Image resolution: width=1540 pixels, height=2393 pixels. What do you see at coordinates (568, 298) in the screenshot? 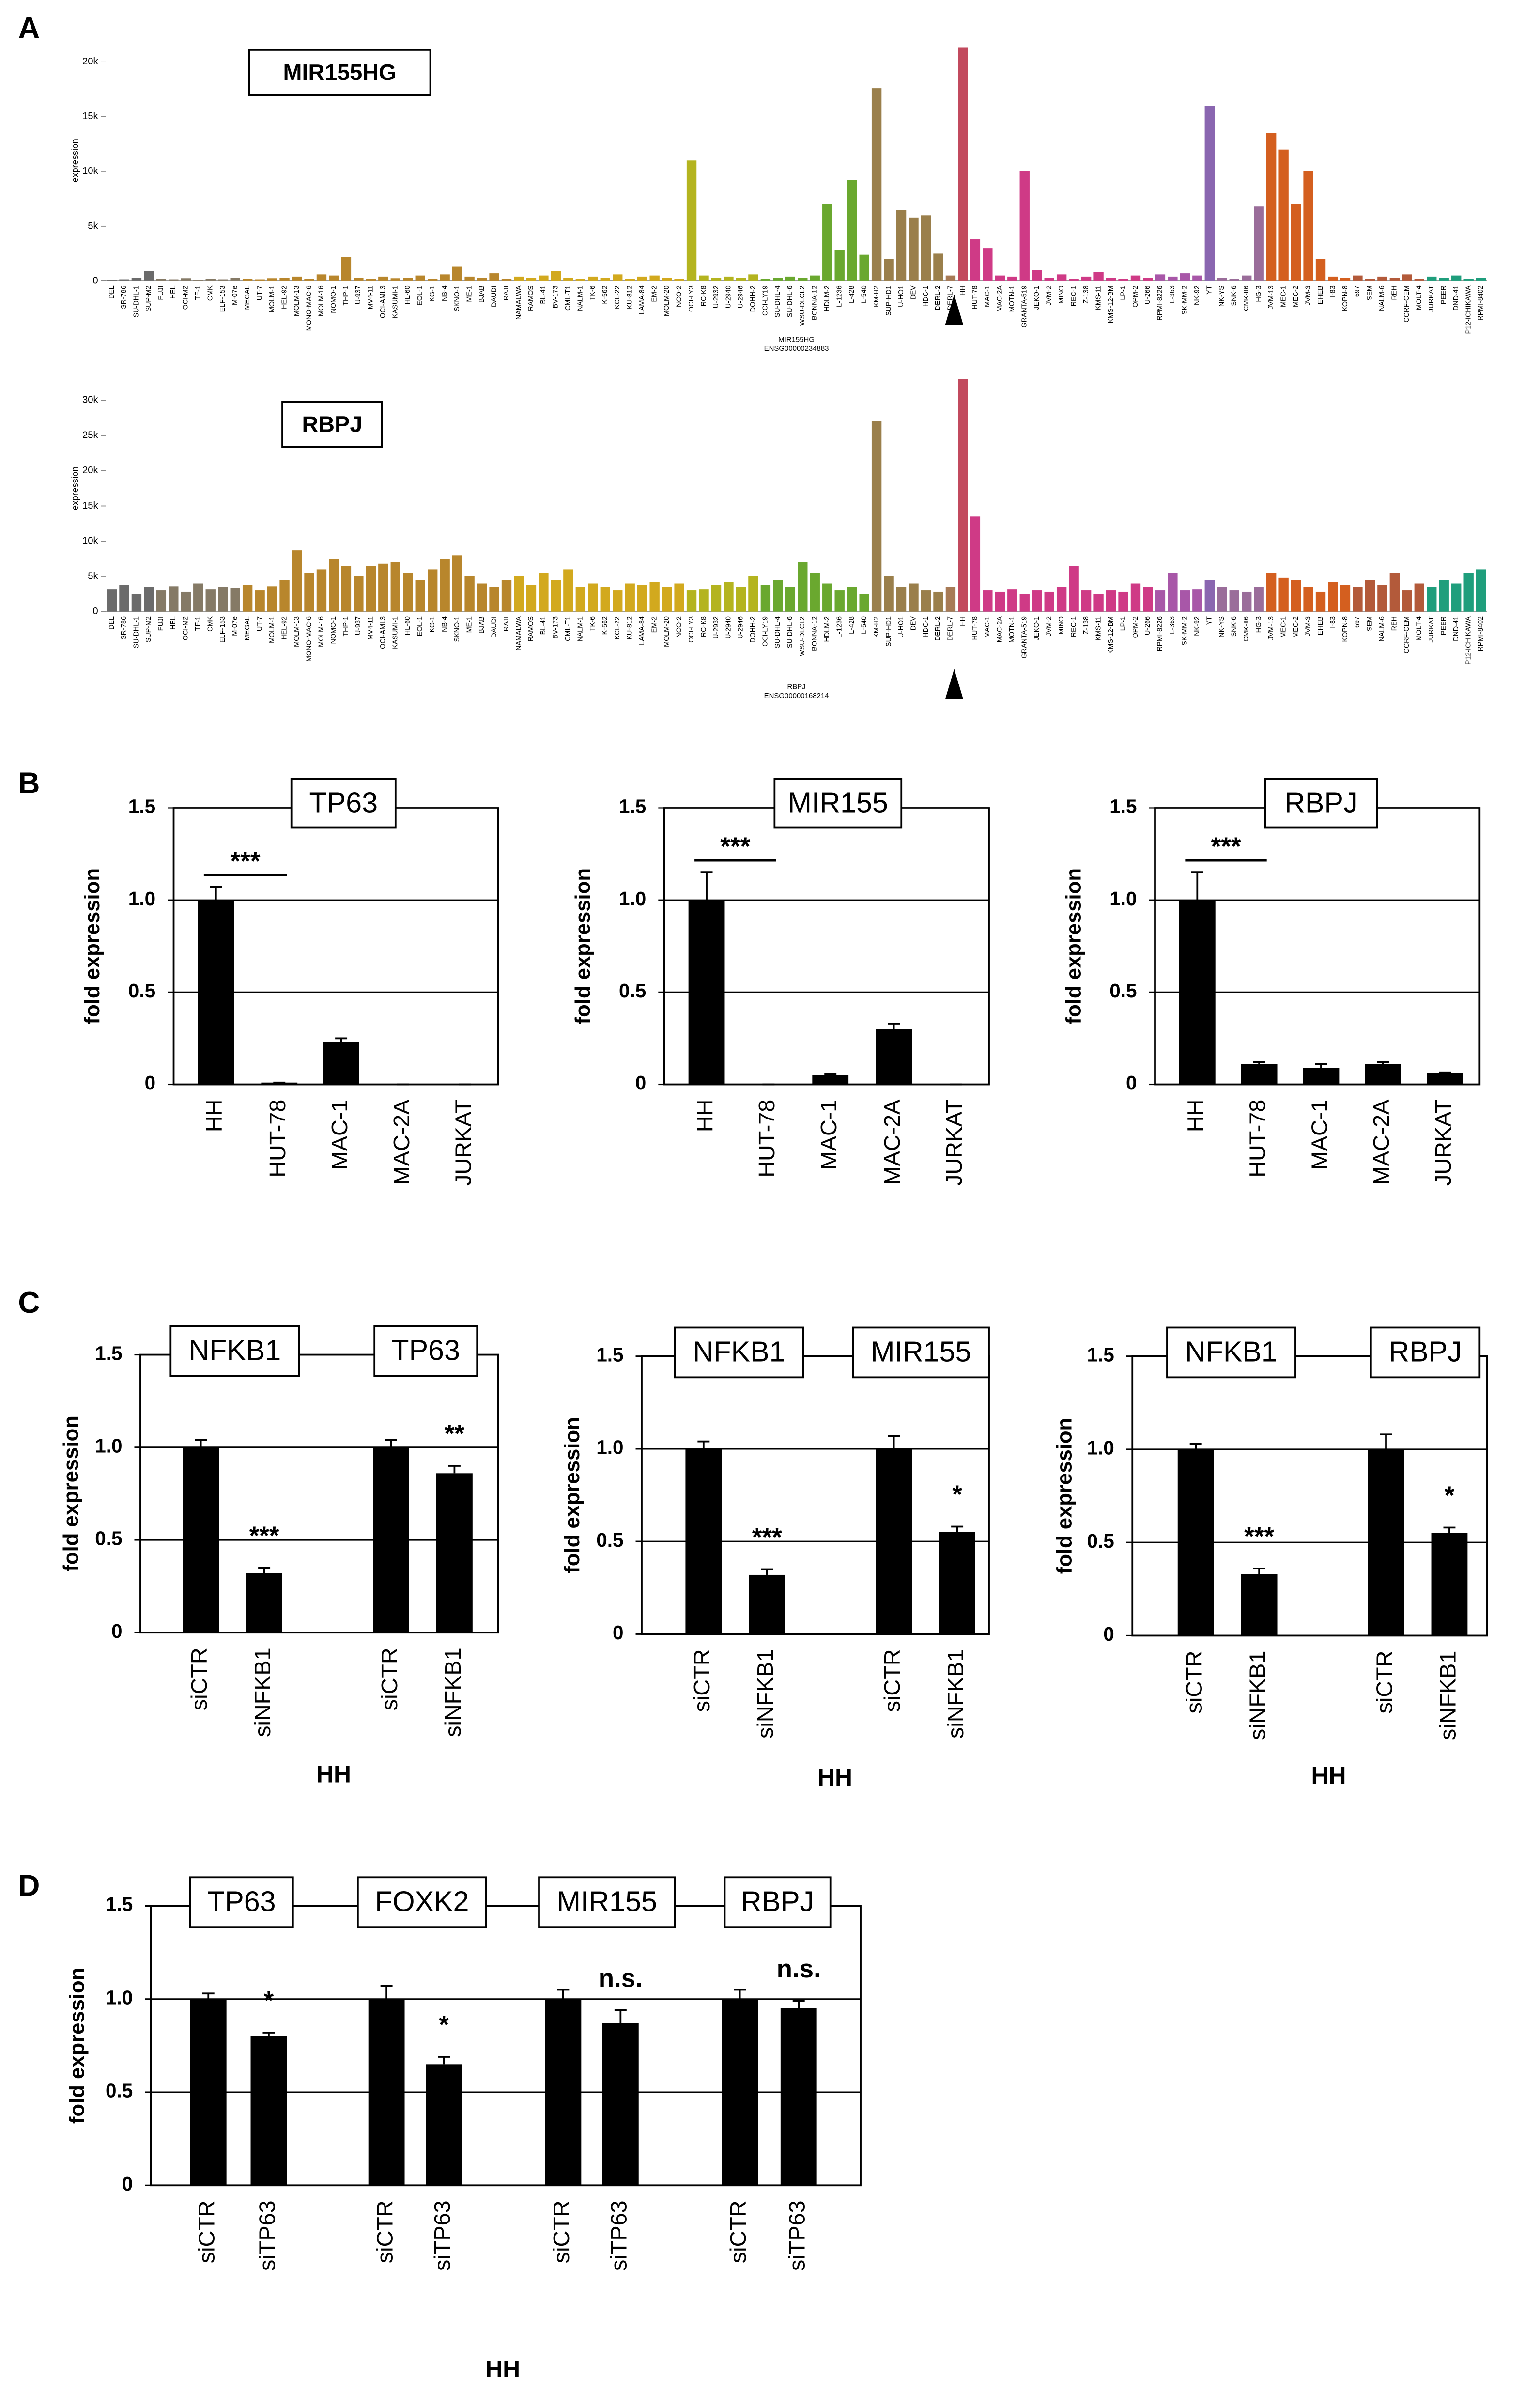
I see `x-tick-label: CML-T1` at bounding box center [568, 298].